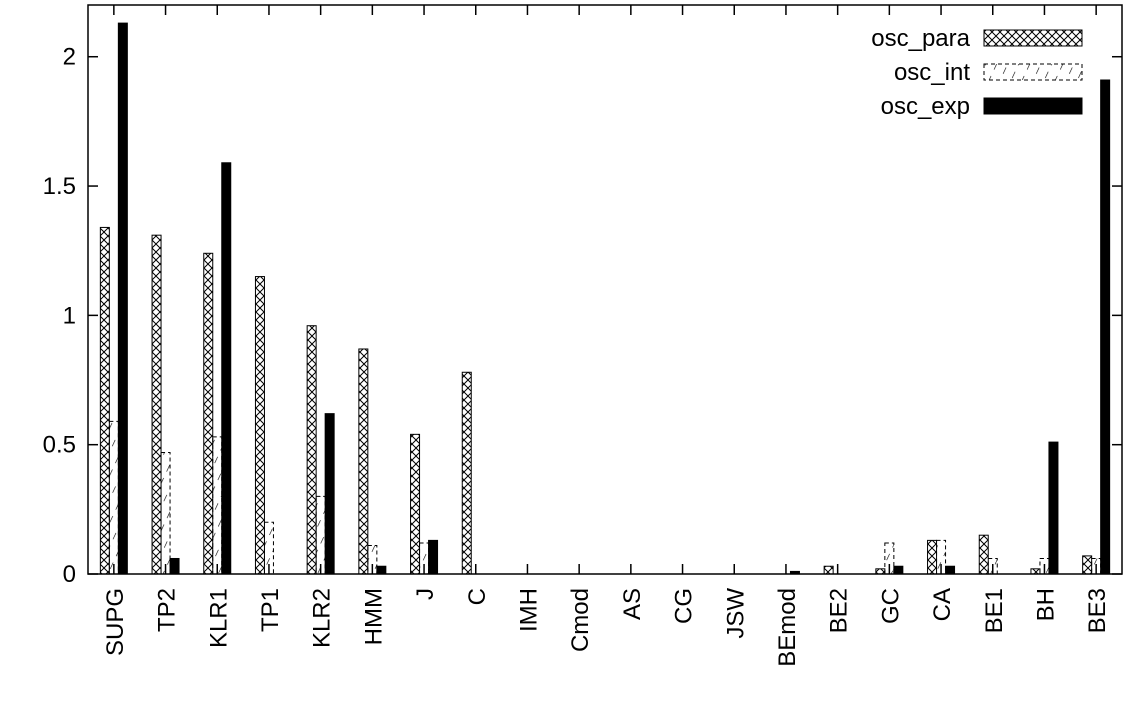 The image size is (1128, 709). What do you see at coordinates (59, 445) in the screenshot?
I see `y-tick-label: 0.5` at bounding box center [59, 445].